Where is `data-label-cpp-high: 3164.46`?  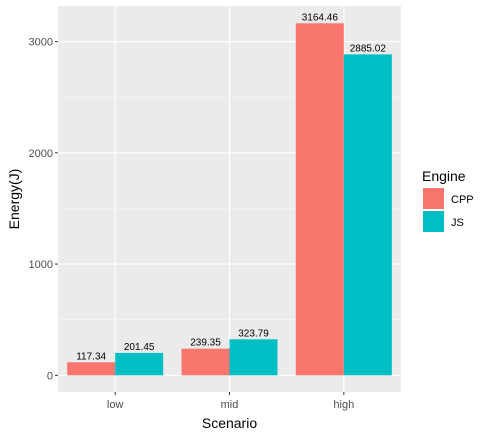 data-label-cpp-high: 3164.46 is located at coordinates (320, 17).